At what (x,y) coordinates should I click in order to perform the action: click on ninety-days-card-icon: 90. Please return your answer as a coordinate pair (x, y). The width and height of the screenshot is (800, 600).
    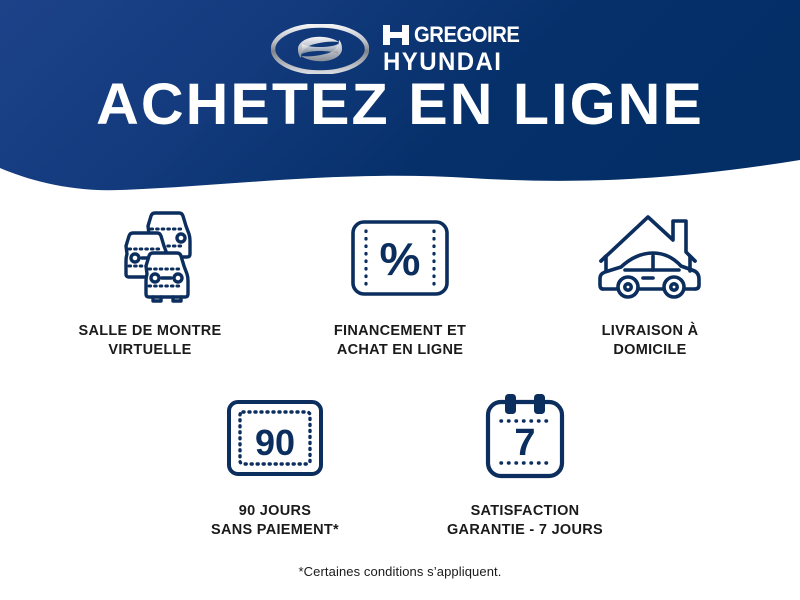
    Looking at the image, I should click on (275, 437).